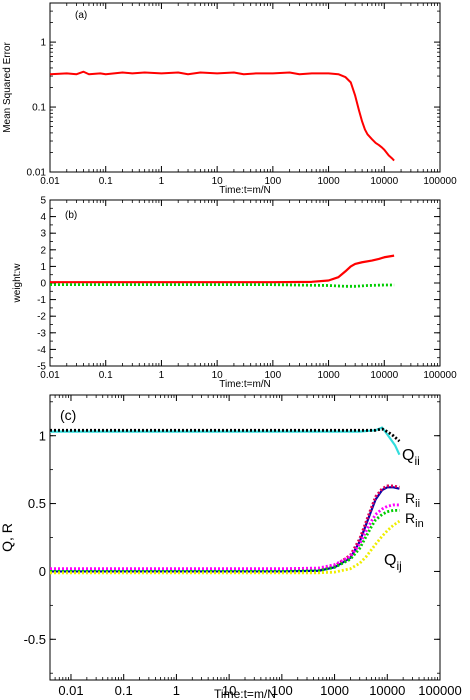 The width and height of the screenshot is (470, 700). Describe the element at coordinates (37, 173) in the screenshot. I see `panel-1-ytick-label: 0.01` at that location.